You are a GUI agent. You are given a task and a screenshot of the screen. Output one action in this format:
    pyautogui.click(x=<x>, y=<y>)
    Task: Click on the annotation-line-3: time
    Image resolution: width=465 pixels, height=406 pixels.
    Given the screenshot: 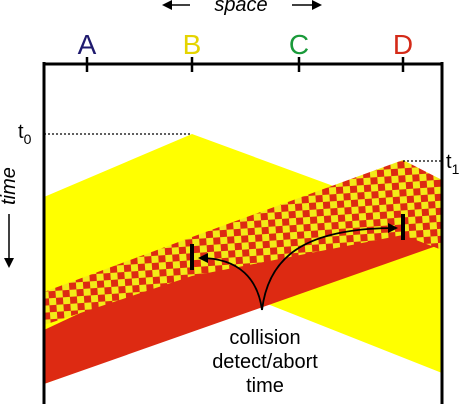 What is the action you would take?
    pyautogui.click(x=265, y=386)
    